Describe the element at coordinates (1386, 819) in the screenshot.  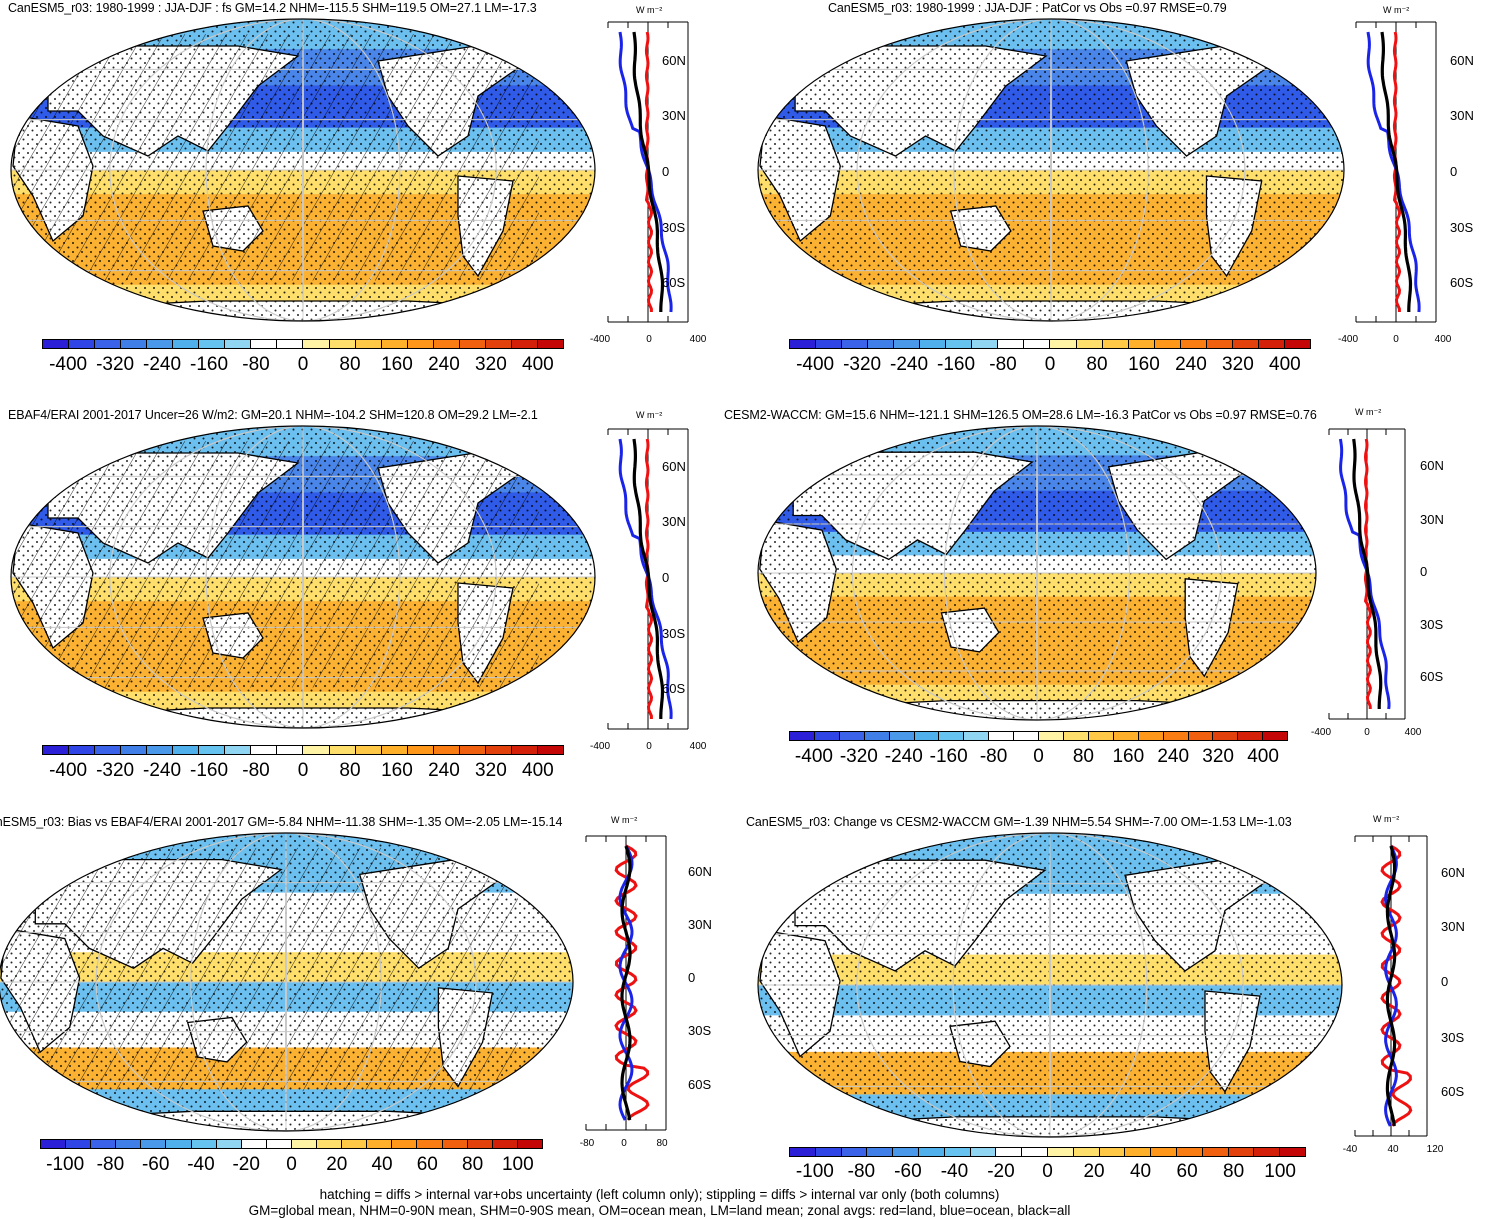
I see `panel-6-units: W m⁻²` at that location.